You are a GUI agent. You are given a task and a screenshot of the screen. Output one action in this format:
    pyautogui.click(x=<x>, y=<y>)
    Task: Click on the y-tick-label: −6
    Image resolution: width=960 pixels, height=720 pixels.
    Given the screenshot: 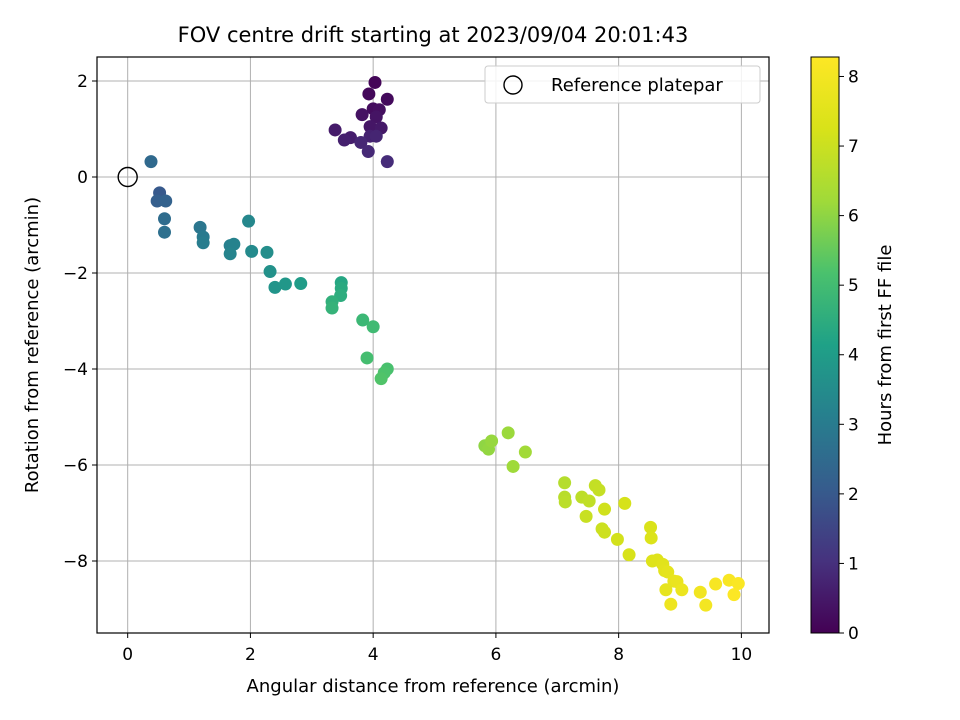 What is the action you would take?
    pyautogui.click(x=75, y=466)
    